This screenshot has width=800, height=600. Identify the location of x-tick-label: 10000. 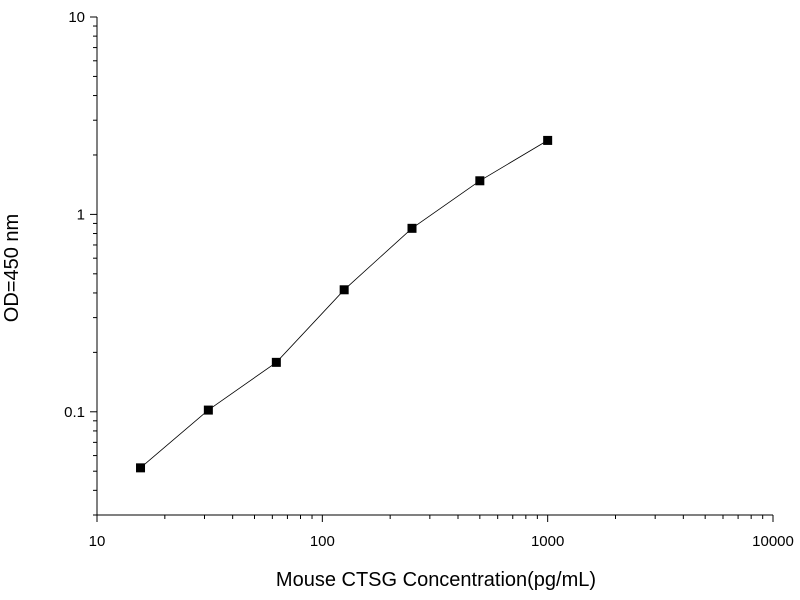
(773, 541).